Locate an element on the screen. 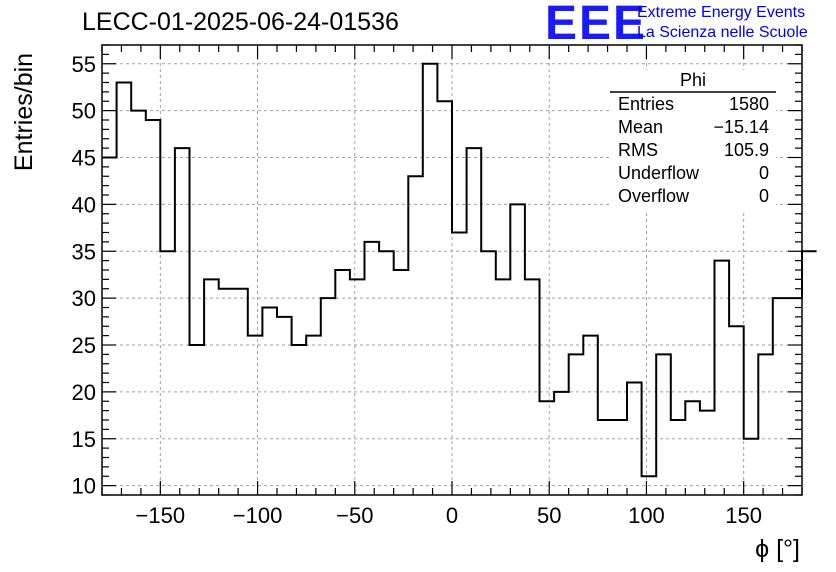  x-tick-label: −100 is located at coordinates (258, 515).